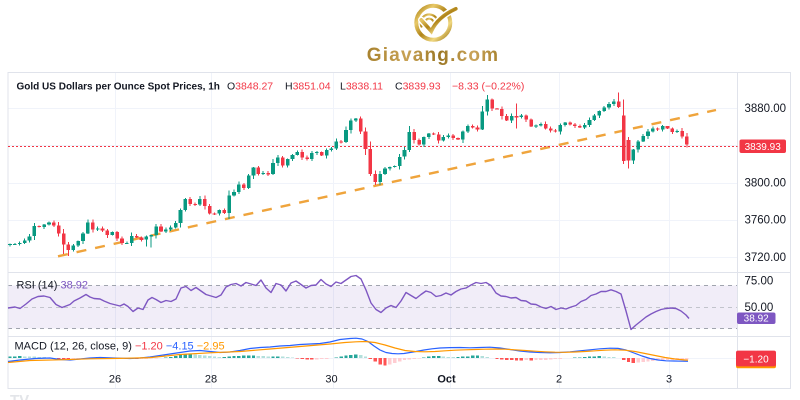  Describe the element at coordinates (766, 221) in the screenshot. I see `svg-text: 3760.00` at that location.